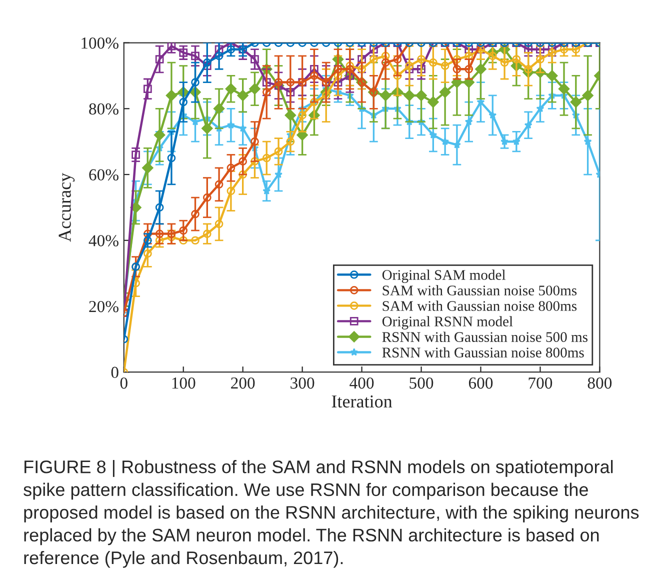 This screenshot has height=586, width=659. Describe the element at coordinates (444, 276) in the screenshot. I see `legend-label: Original SAM model` at that location.